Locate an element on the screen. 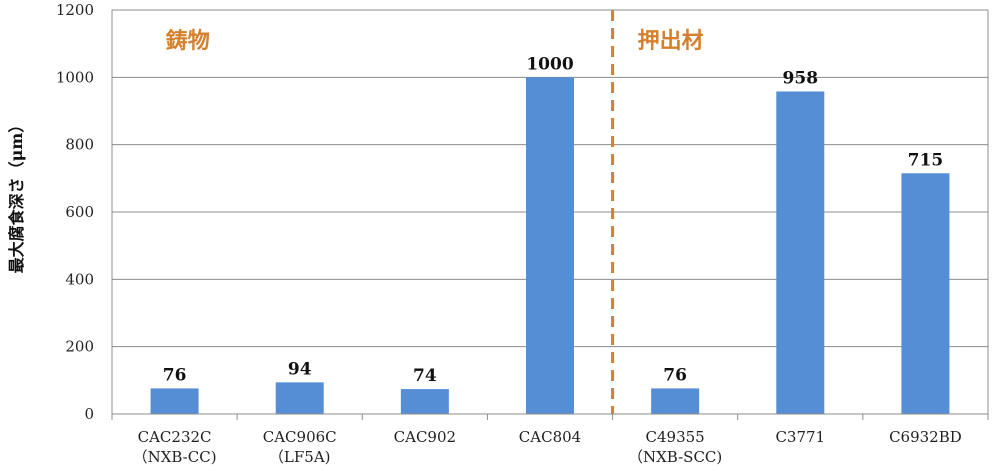  data-label: 715 is located at coordinates (926, 160).